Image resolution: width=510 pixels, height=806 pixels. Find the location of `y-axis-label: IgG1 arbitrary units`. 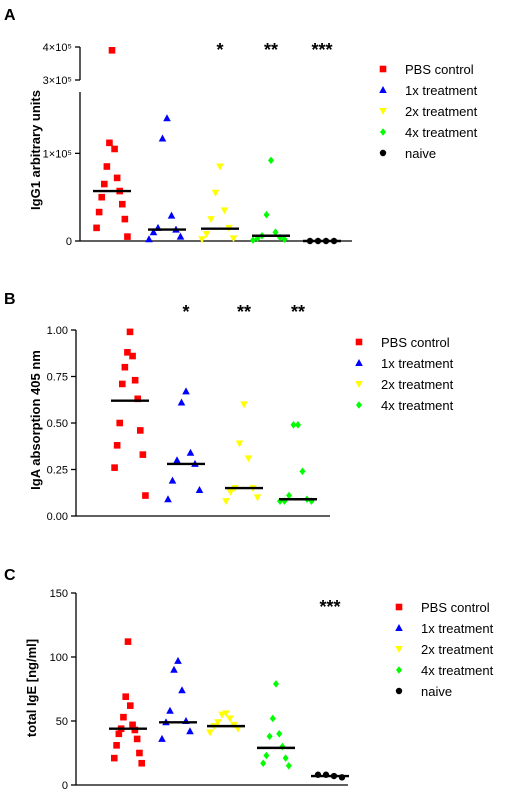

y-axis-label: IgG1 arbitrary units is located at coordinates (35, 150).